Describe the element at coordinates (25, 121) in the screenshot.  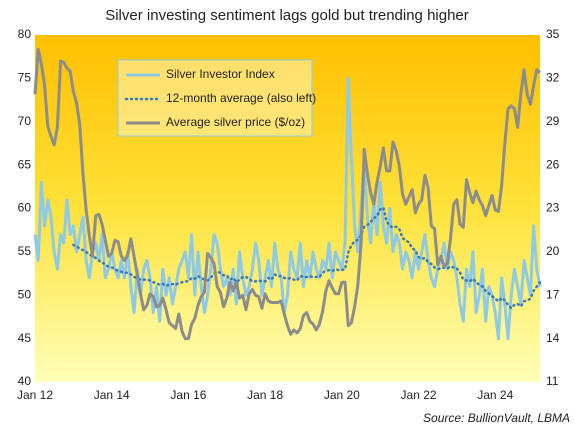
I see `y-tick-label: 70` at that location.